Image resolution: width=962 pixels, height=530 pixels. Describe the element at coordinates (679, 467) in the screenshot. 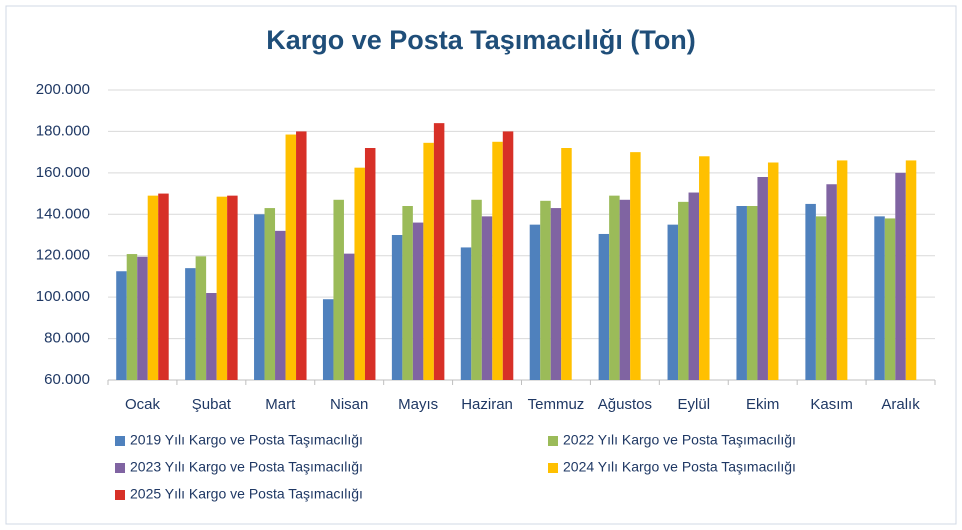

I see `legend-label: 2024 Yılı Kargo ve Posta Taşımacılığı` at that location.